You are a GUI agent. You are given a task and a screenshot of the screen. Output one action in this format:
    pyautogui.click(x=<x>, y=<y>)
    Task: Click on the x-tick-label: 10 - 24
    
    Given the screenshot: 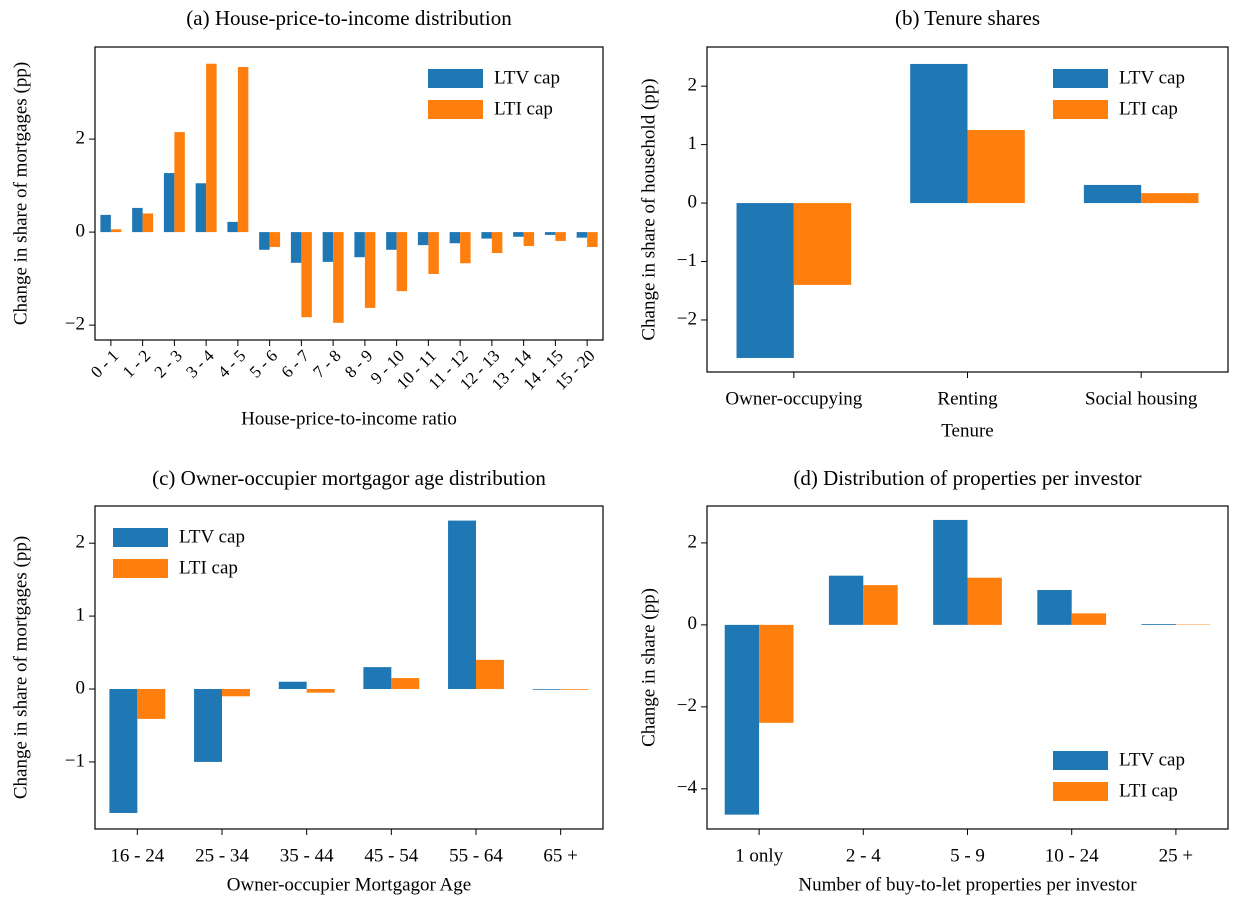 What is the action you would take?
    pyautogui.click(x=1072, y=855)
    